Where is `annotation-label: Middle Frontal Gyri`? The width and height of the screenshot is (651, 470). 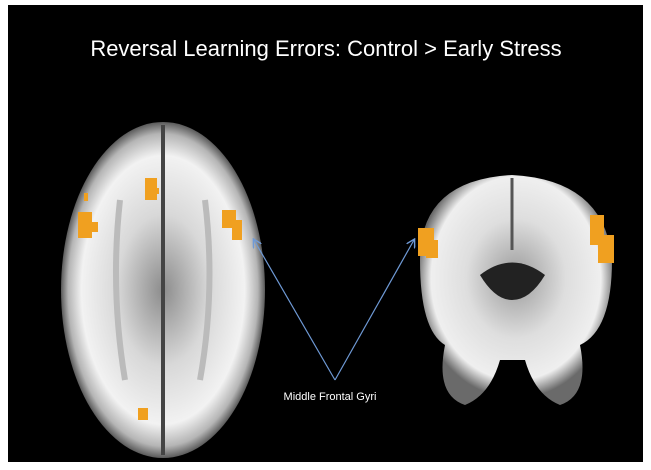
annotation-label: Middle Frontal Gyri is located at coordinates (330, 397).